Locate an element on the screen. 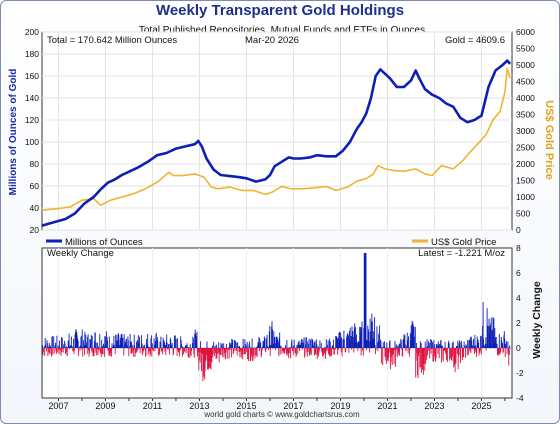 Image resolution: width=560 pixels, height=424 pixels. y-tick-label: 40 is located at coordinates (35, 208).